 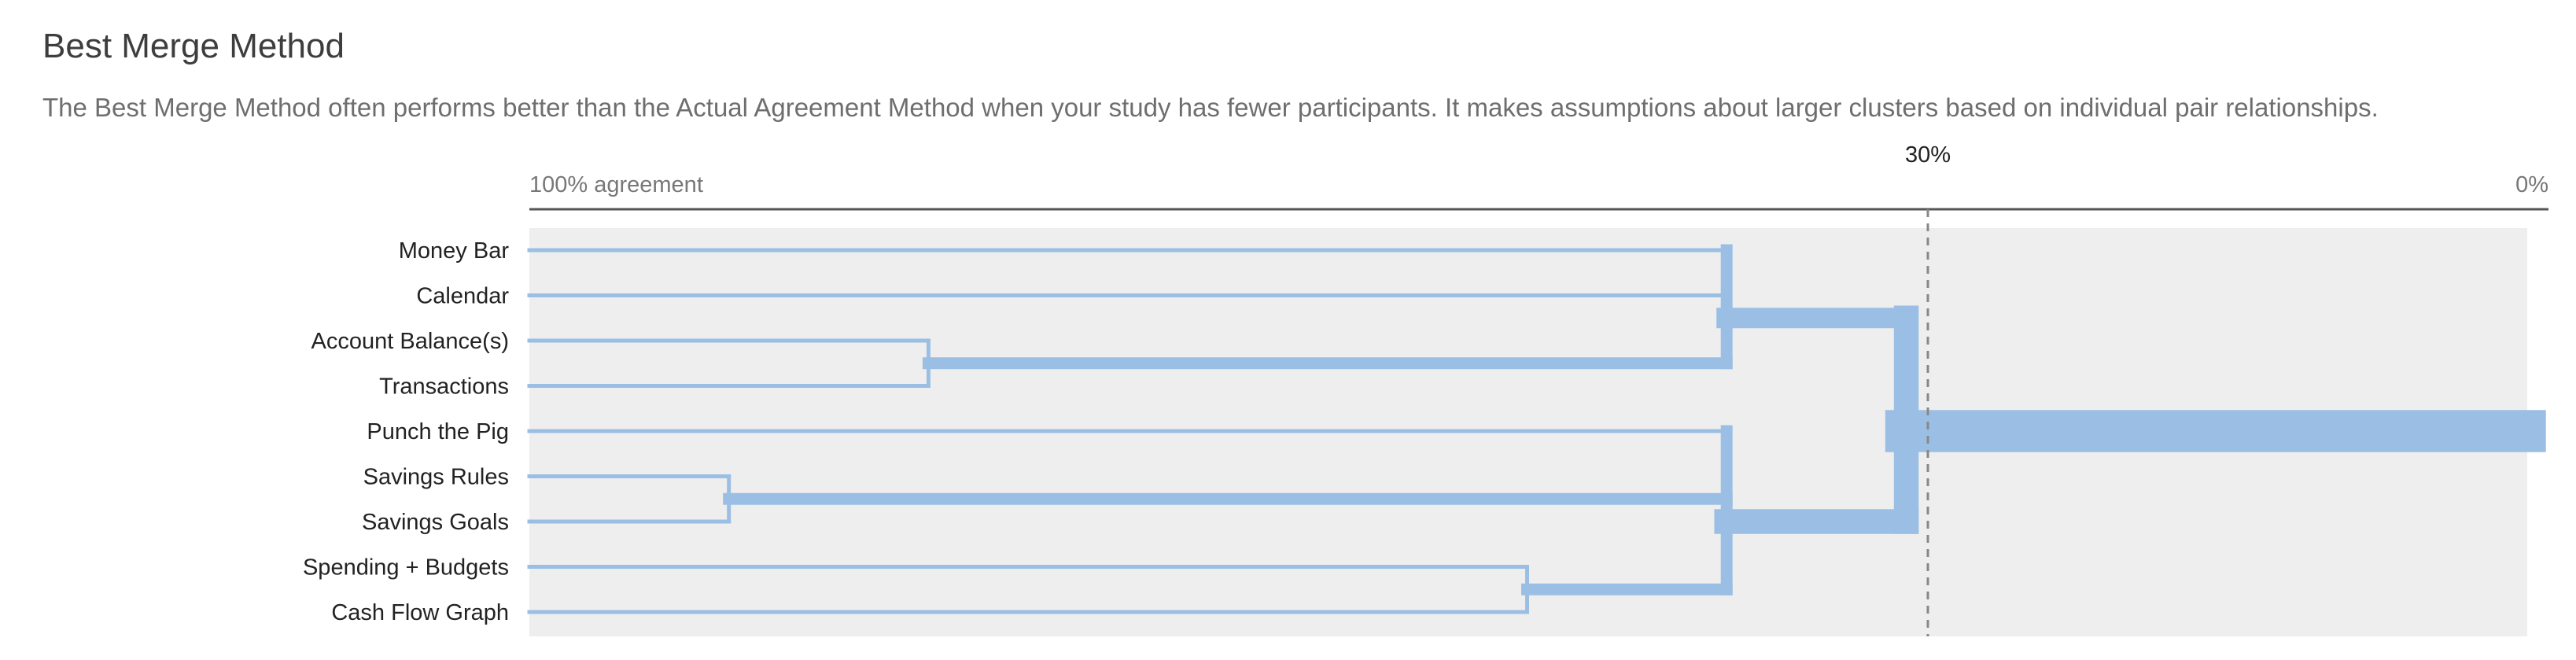 I want to click on leaf-label: Transactions, so click(x=444, y=387).